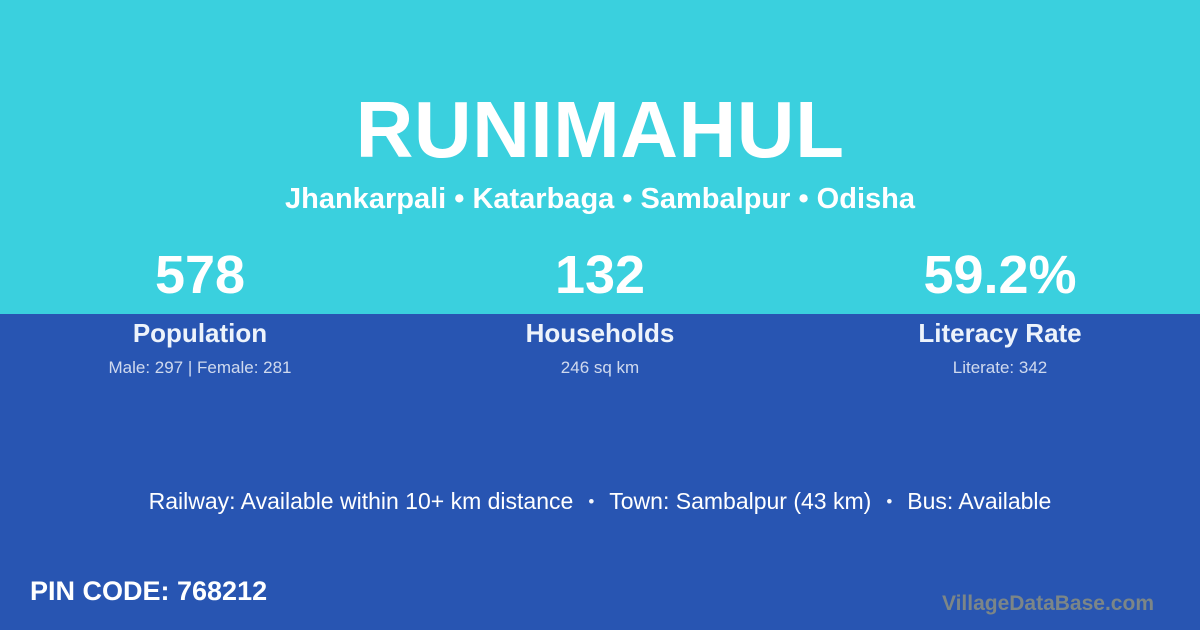 This screenshot has width=1200, height=630. I want to click on households-detail: 246 sq km, so click(600, 367).